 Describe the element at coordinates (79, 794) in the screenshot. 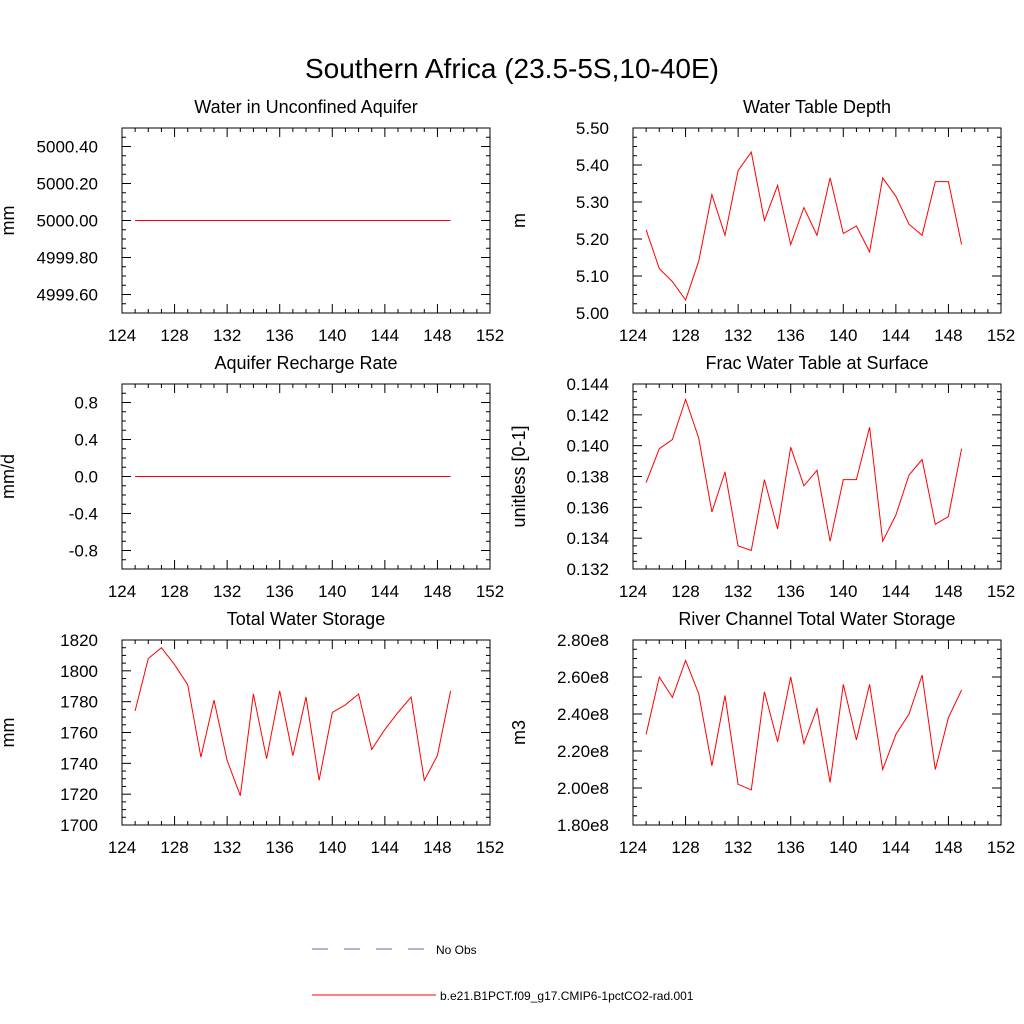

I see `y-tick-label: 1720` at that location.